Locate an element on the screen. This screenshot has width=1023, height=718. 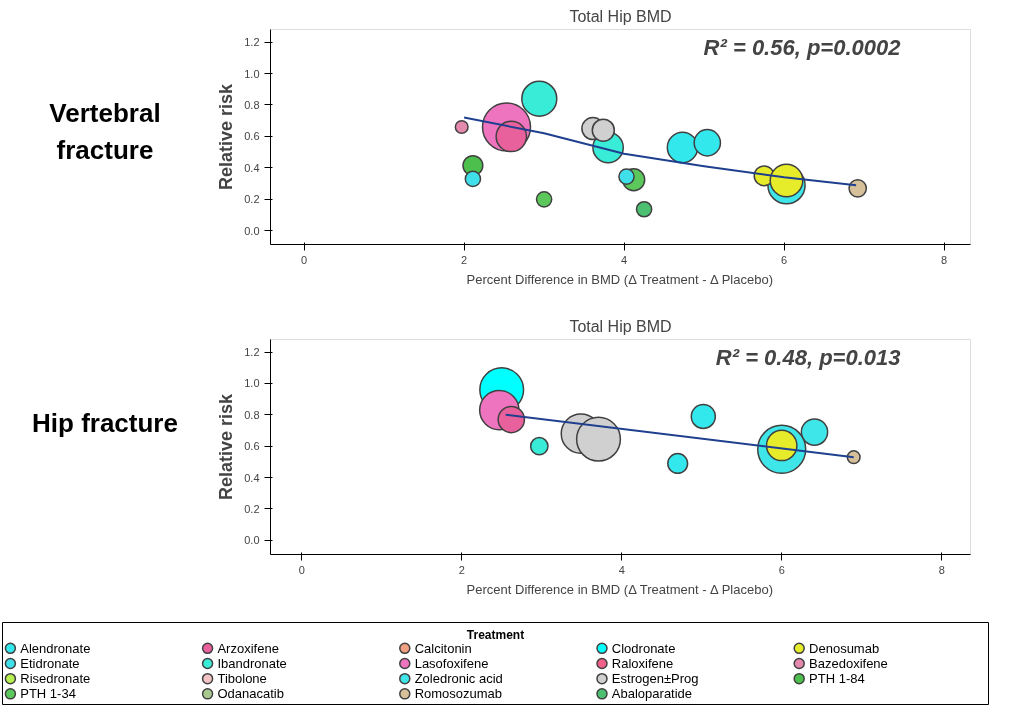
legend-label: Tibolone is located at coordinates (242, 679).